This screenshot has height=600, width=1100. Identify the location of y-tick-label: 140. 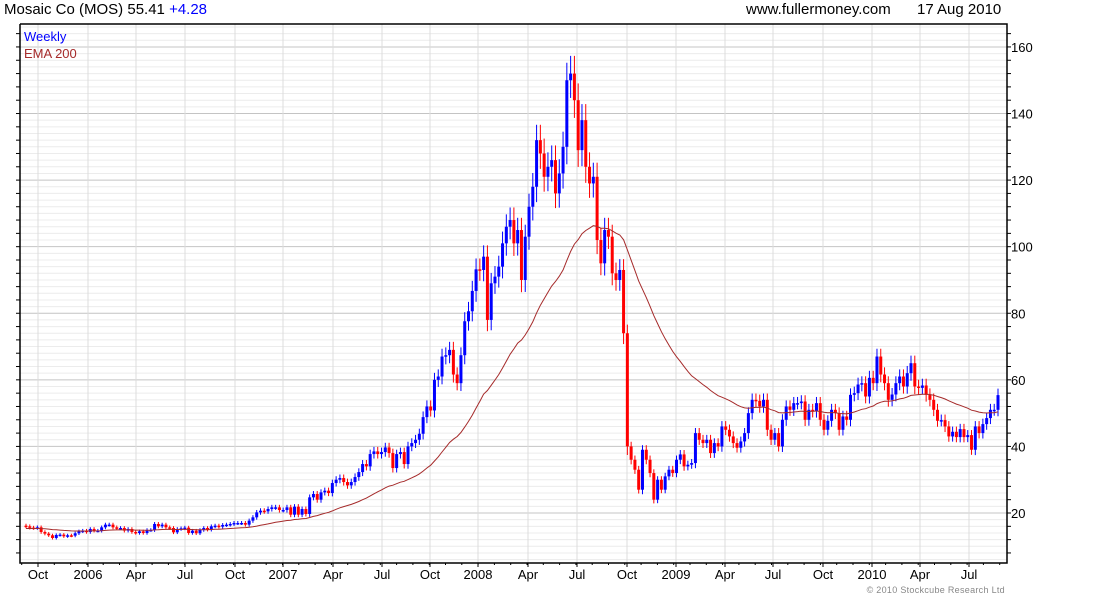
(1022, 114).